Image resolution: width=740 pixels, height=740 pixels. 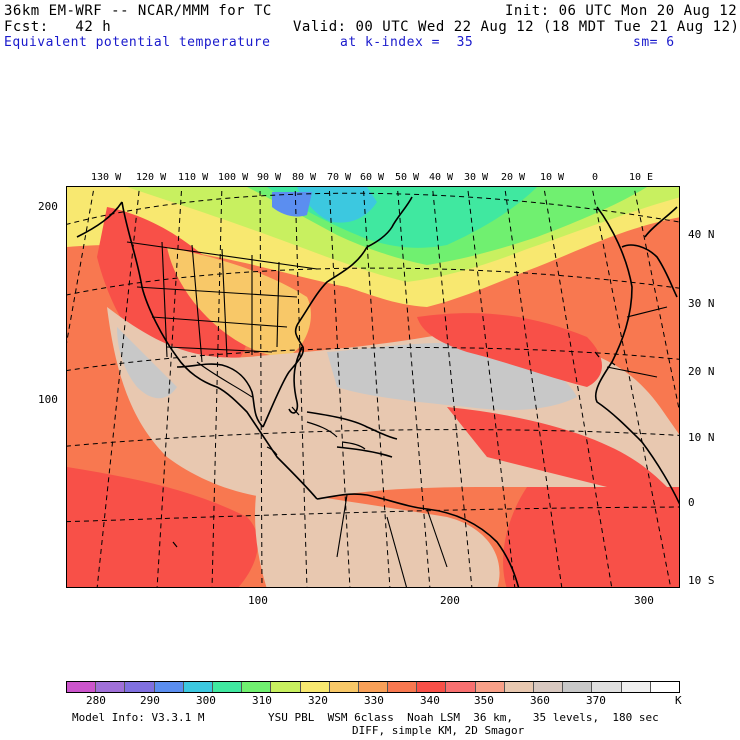 I want to click on grid-x-label-200: 200, so click(x=450, y=600).